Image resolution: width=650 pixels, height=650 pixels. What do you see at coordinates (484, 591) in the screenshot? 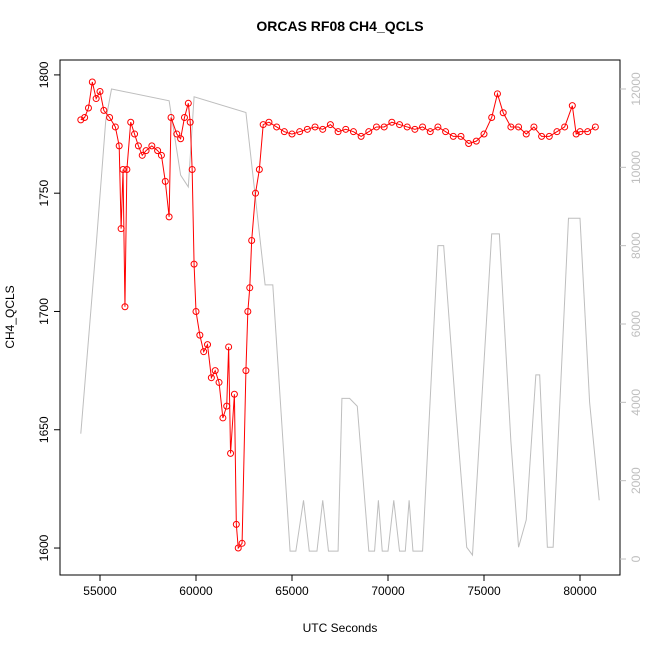
I see `x-tick-label: 75000` at bounding box center [484, 591].